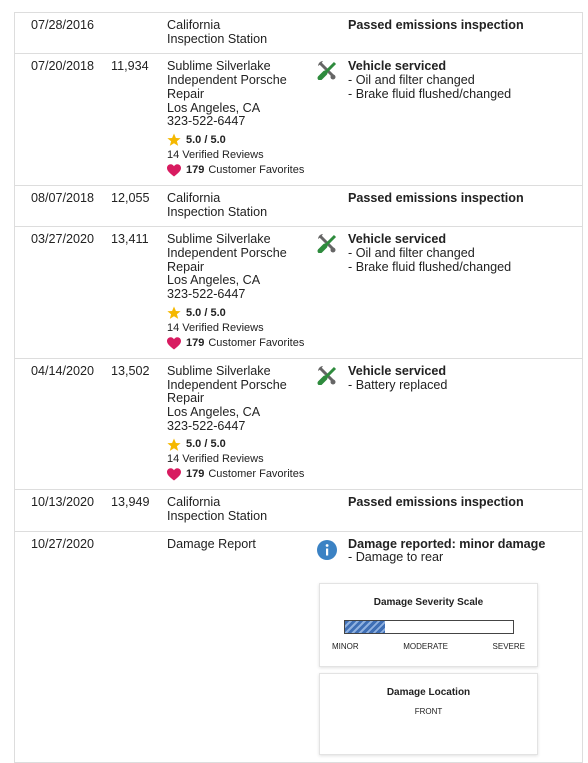  What do you see at coordinates (242, 646) in the screenshot?
I see `source-cell: Damage Report` at bounding box center [242, 646].